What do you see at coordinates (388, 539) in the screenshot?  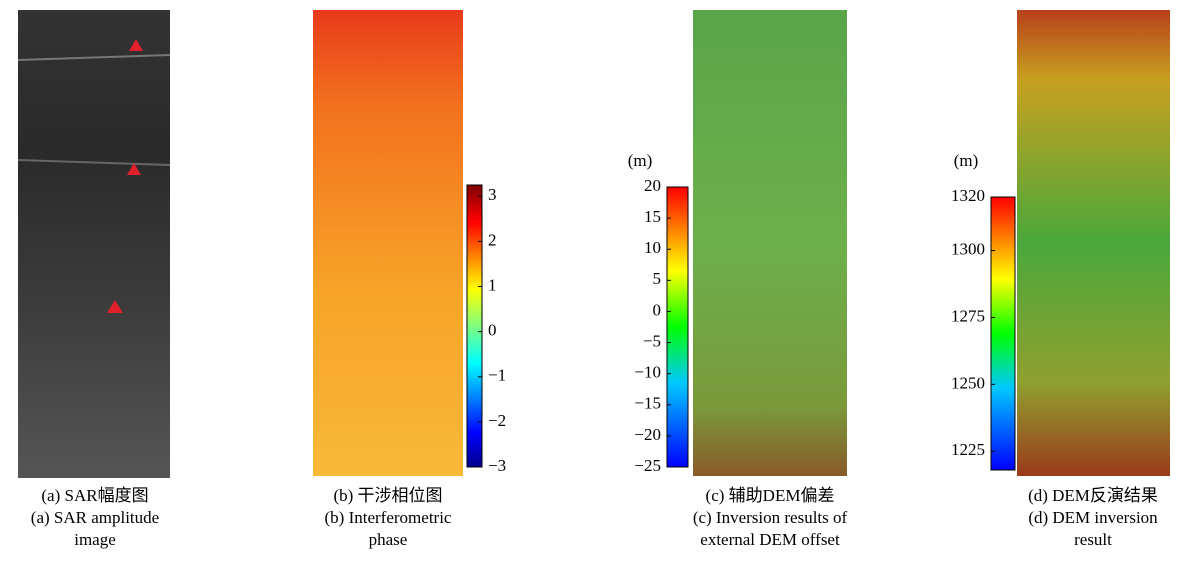 I see `caption-en: phase` at bounding box center [388, 539].